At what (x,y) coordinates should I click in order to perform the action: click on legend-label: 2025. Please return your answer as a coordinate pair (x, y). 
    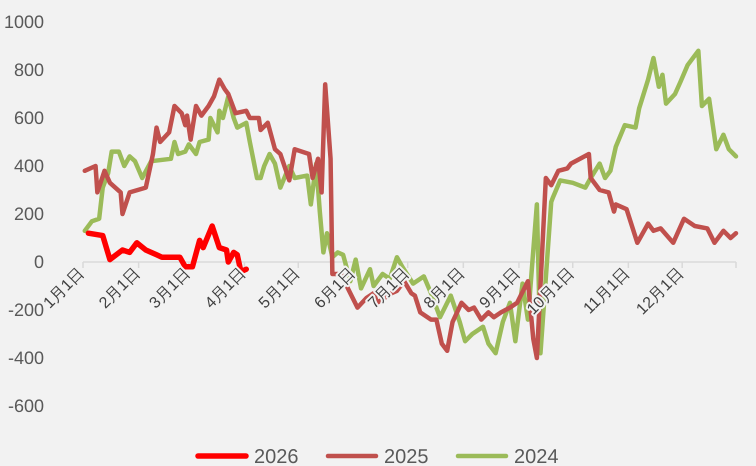
    Looking at the image, I should click on (406, 456).